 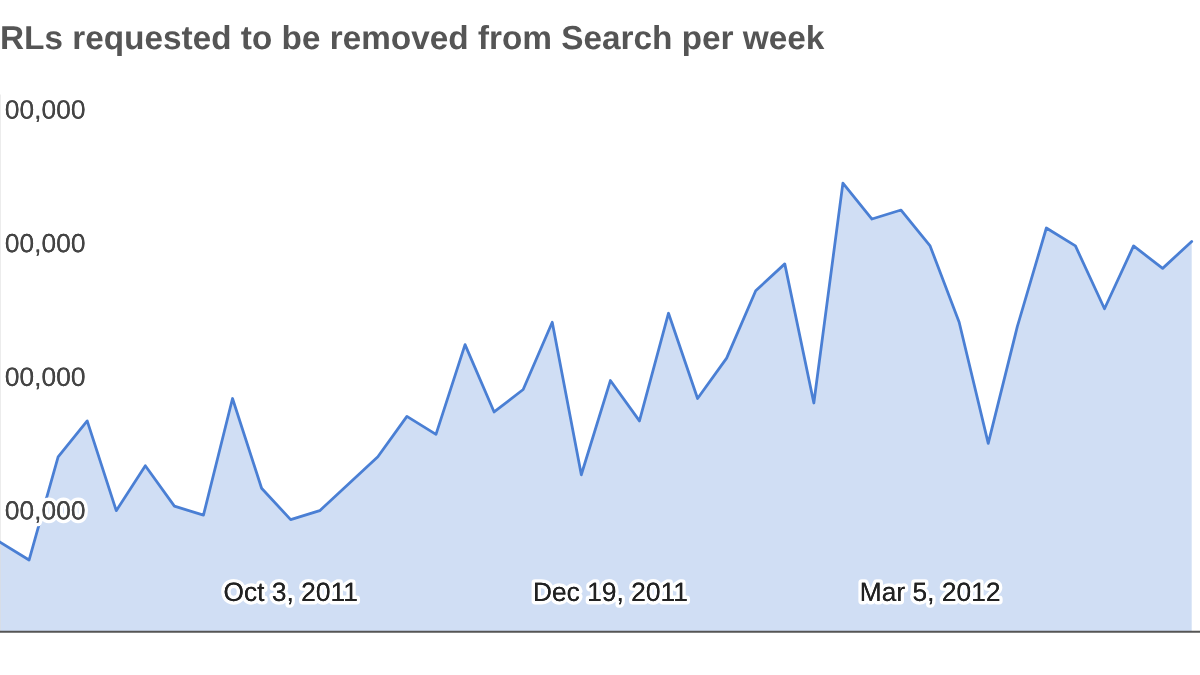 What do you see at coordinates (611, 593) in the screenshot?
I see `x-tick-label: Dec 19, 2011` at bounding box center [611, 593].